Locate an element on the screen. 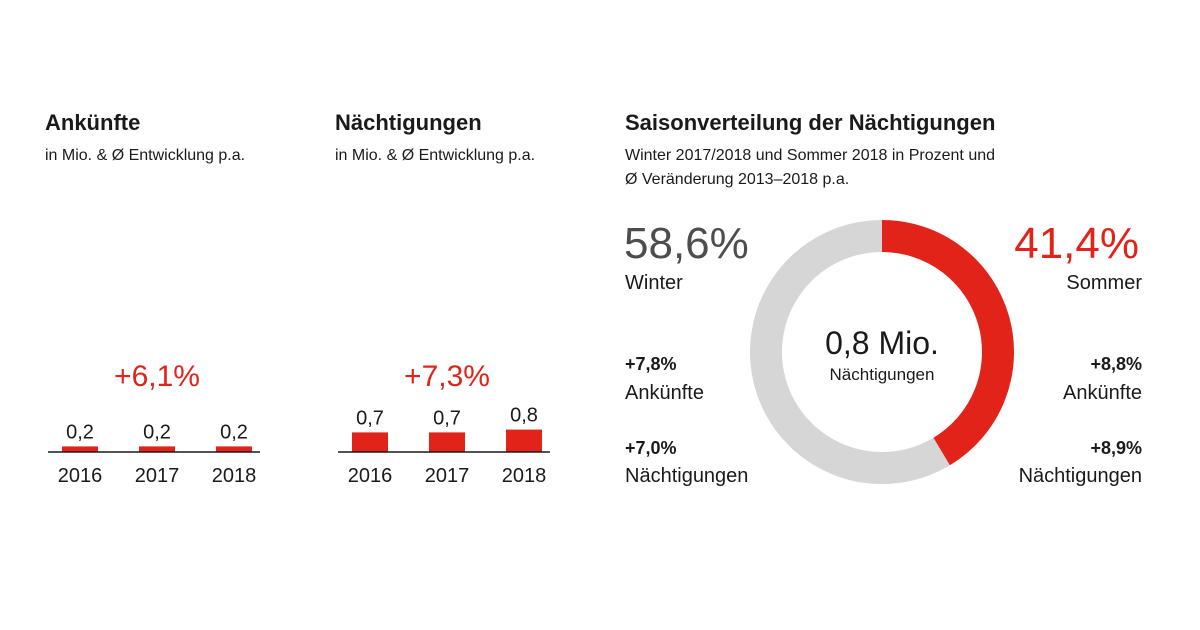 Image resolution: width=1200 pixels, height=630 pixels. summer-arrivals-change: +8,8% is located at coordinates (1116, 364).